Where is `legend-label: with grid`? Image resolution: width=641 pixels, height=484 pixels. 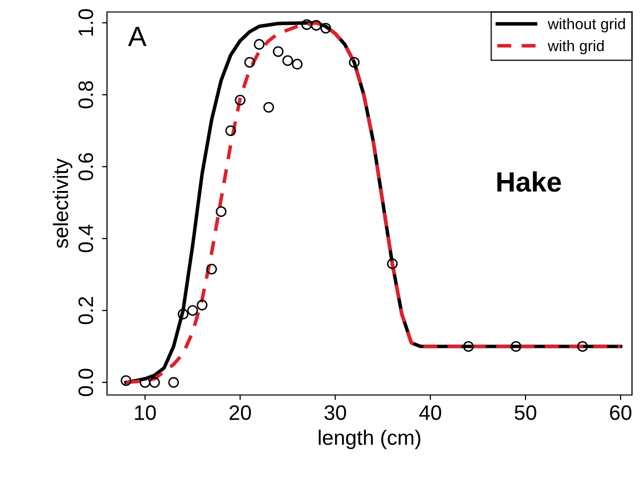 legend-label: with grid is located at coordinates (576, 47).